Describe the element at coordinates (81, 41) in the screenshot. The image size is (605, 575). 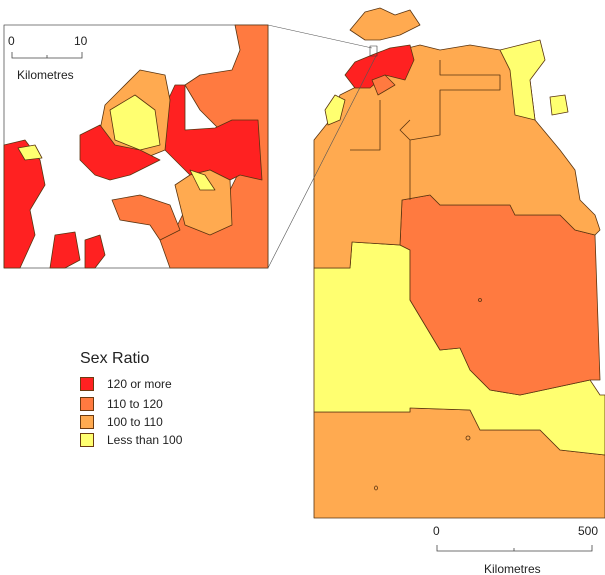
I see `inset-scale-end: 10` at that location.